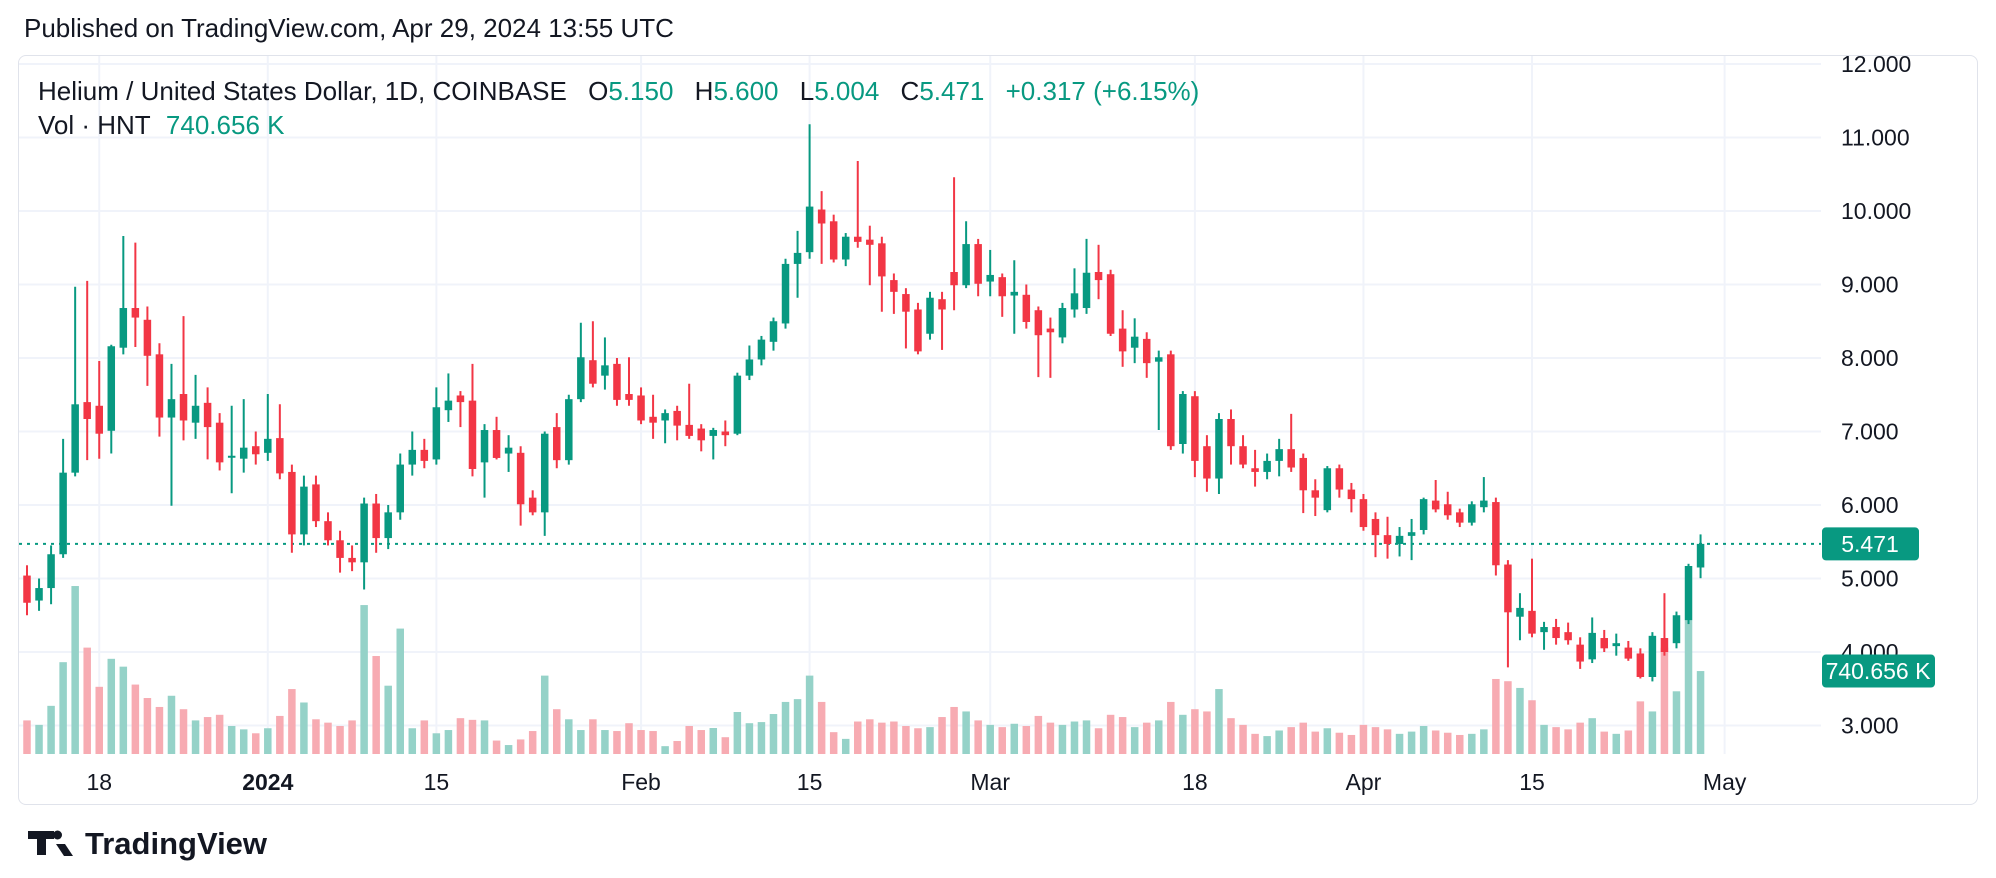  Describe the element at coordinates (176, 843) in the screenshot. I see `tradingview-logo-text: TradingView` at that location.